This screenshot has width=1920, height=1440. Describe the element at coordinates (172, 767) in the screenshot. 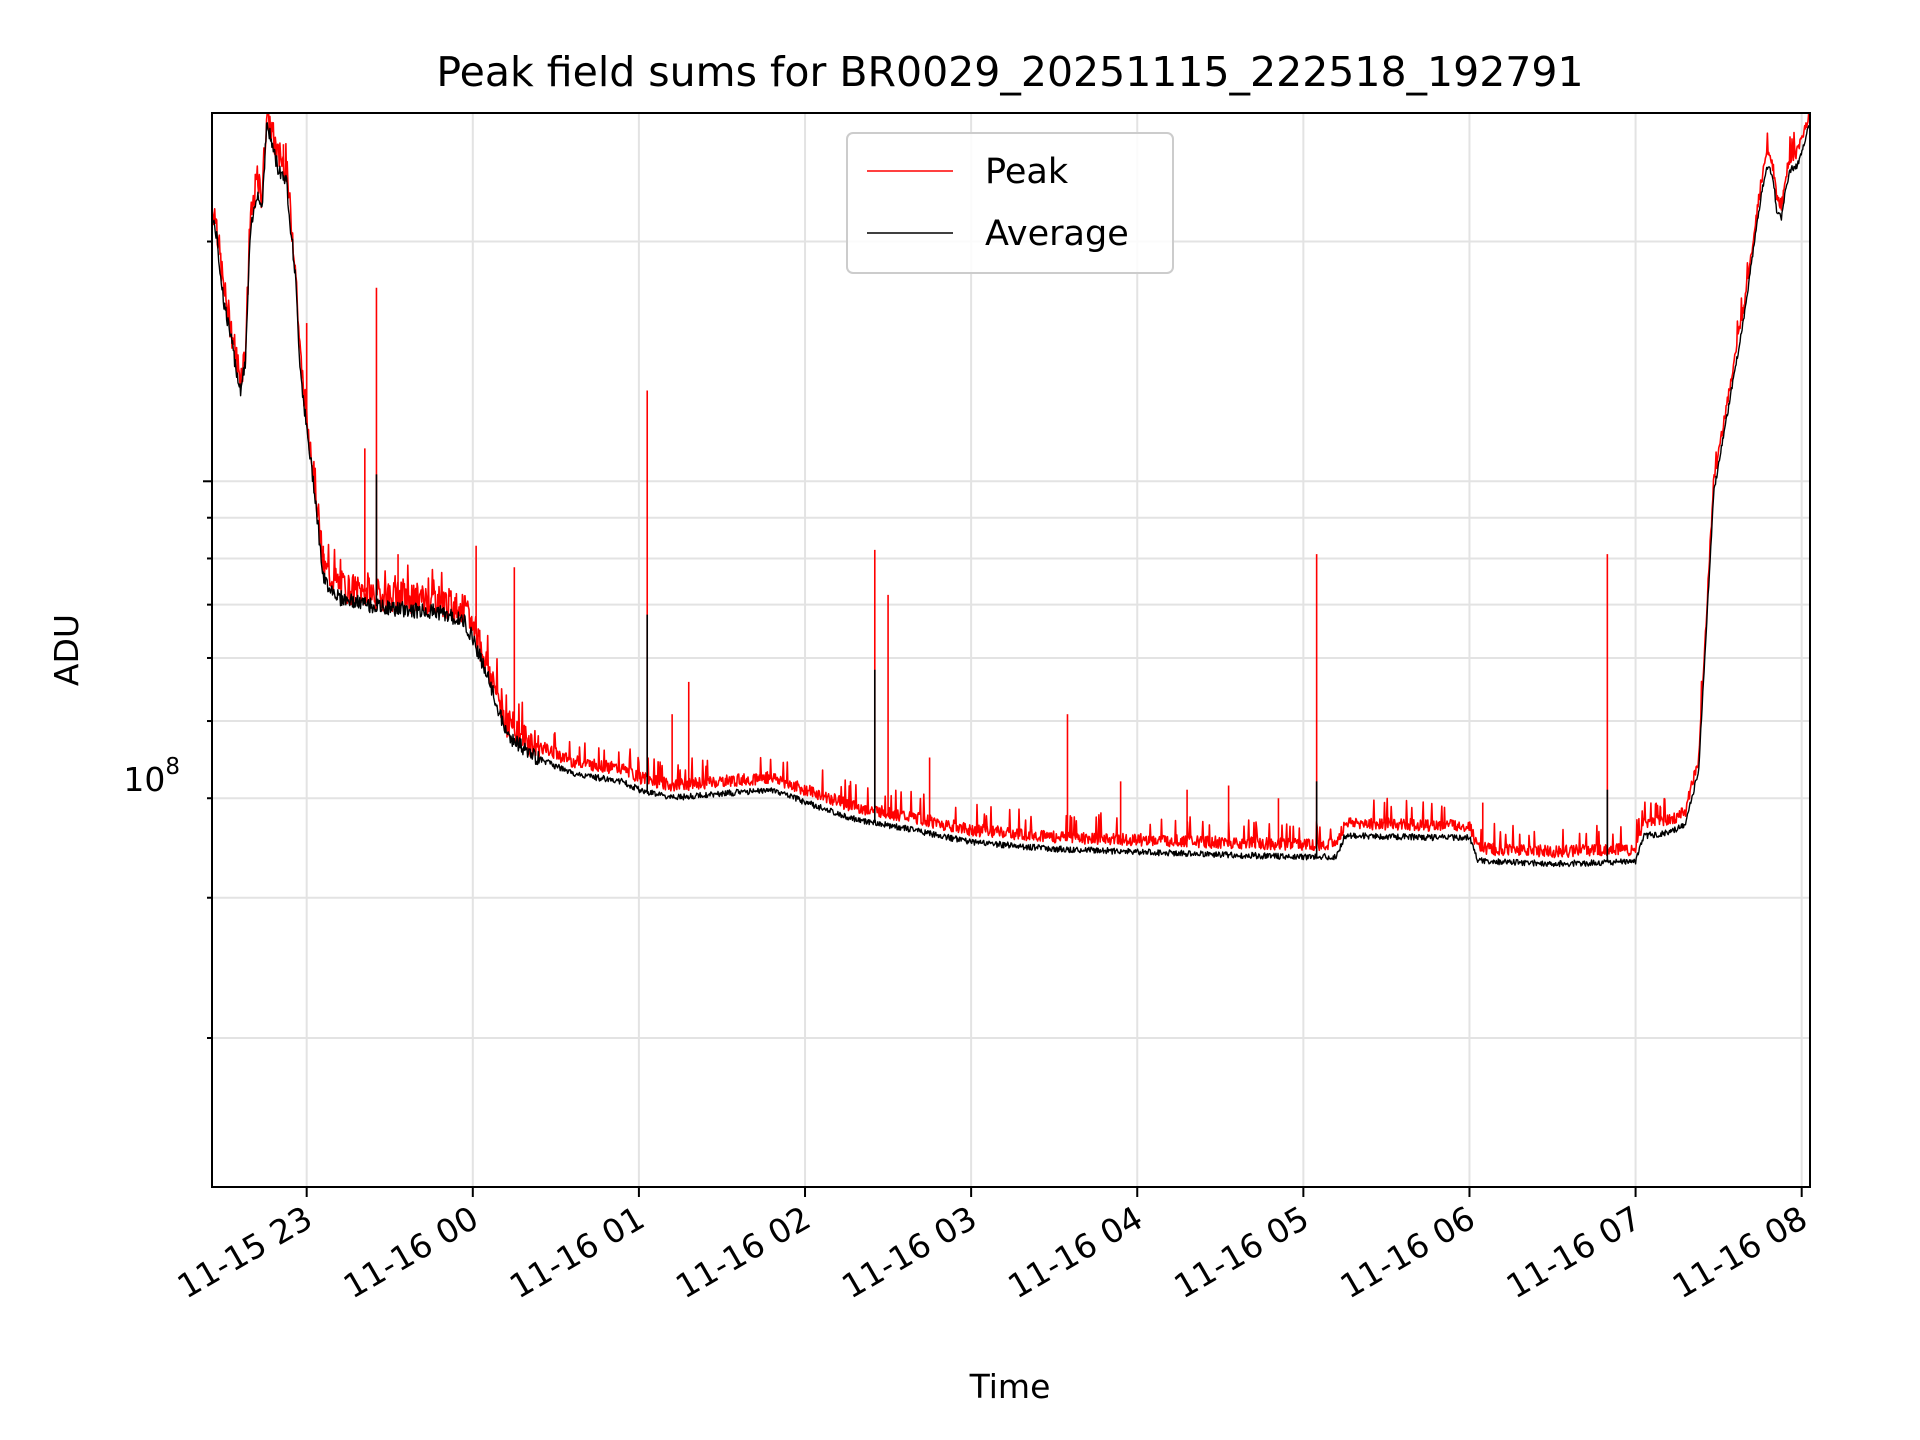

I see `y-tick-exponent: 8` at that location.